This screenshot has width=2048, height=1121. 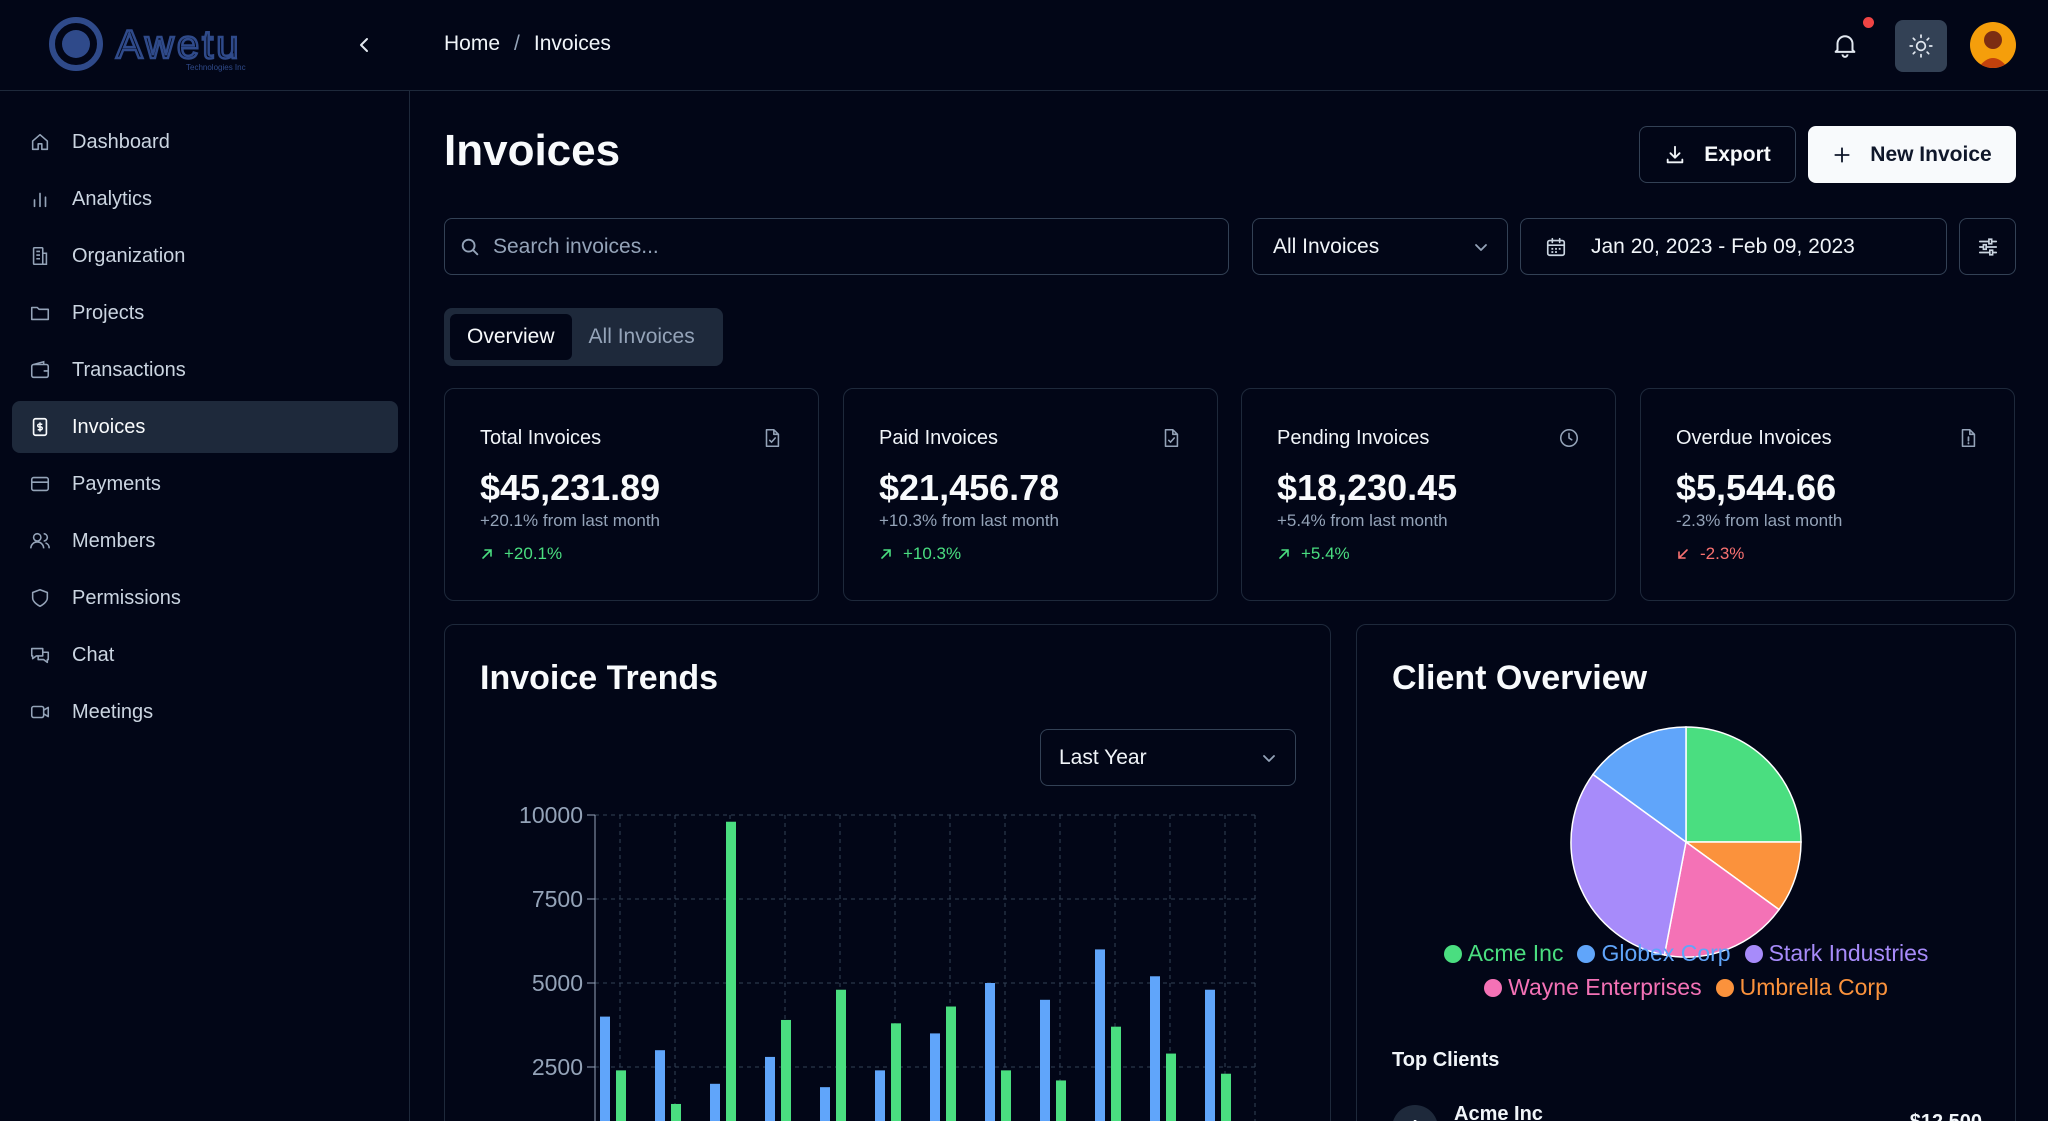 What do you see at coordinates (1801, 987) in the screenshot?
I see `legend-item: Umbrella Corp` at bounding box center [1801, 987].